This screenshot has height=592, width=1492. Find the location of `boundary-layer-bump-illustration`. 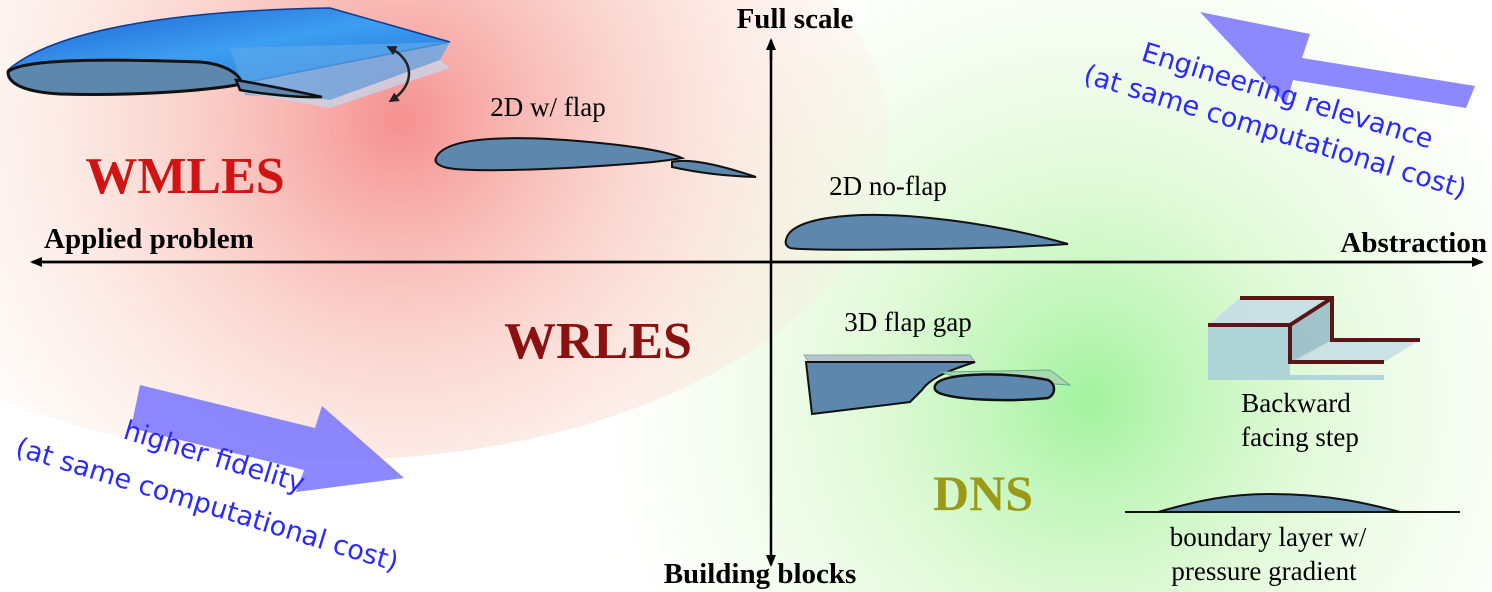

boundary-layer-bump-illustration is located at coordinates (1292, 502).